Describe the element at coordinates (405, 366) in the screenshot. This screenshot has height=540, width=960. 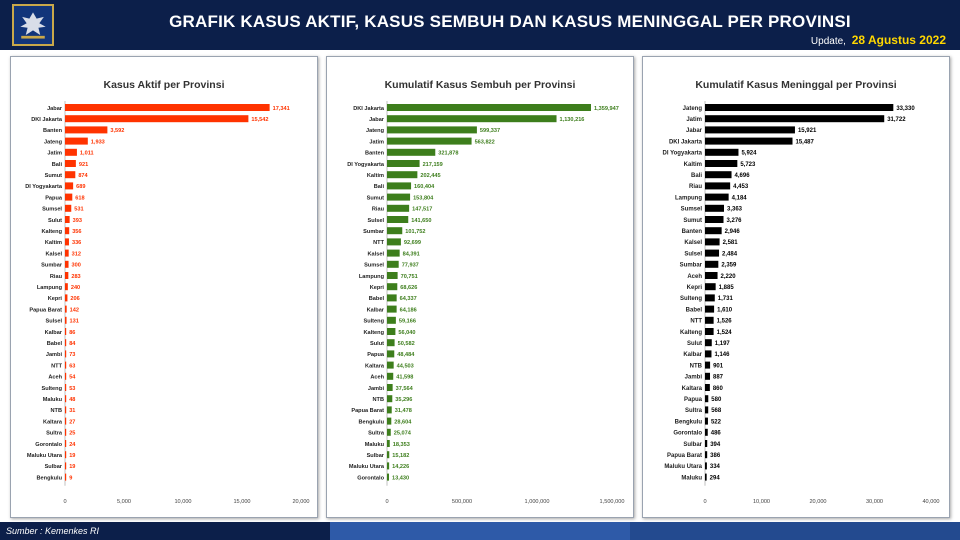
I see `data-label: 44,503` at that location.